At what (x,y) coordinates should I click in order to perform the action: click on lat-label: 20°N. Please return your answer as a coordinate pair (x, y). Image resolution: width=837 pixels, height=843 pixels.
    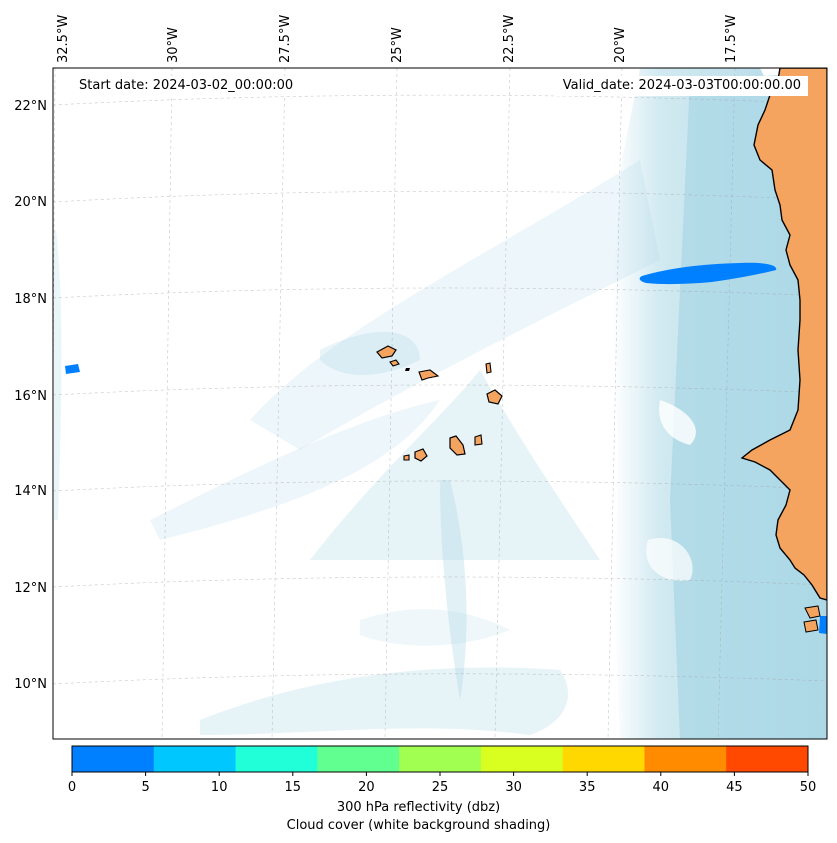
    Looking at the image, I should click on (30, 202).